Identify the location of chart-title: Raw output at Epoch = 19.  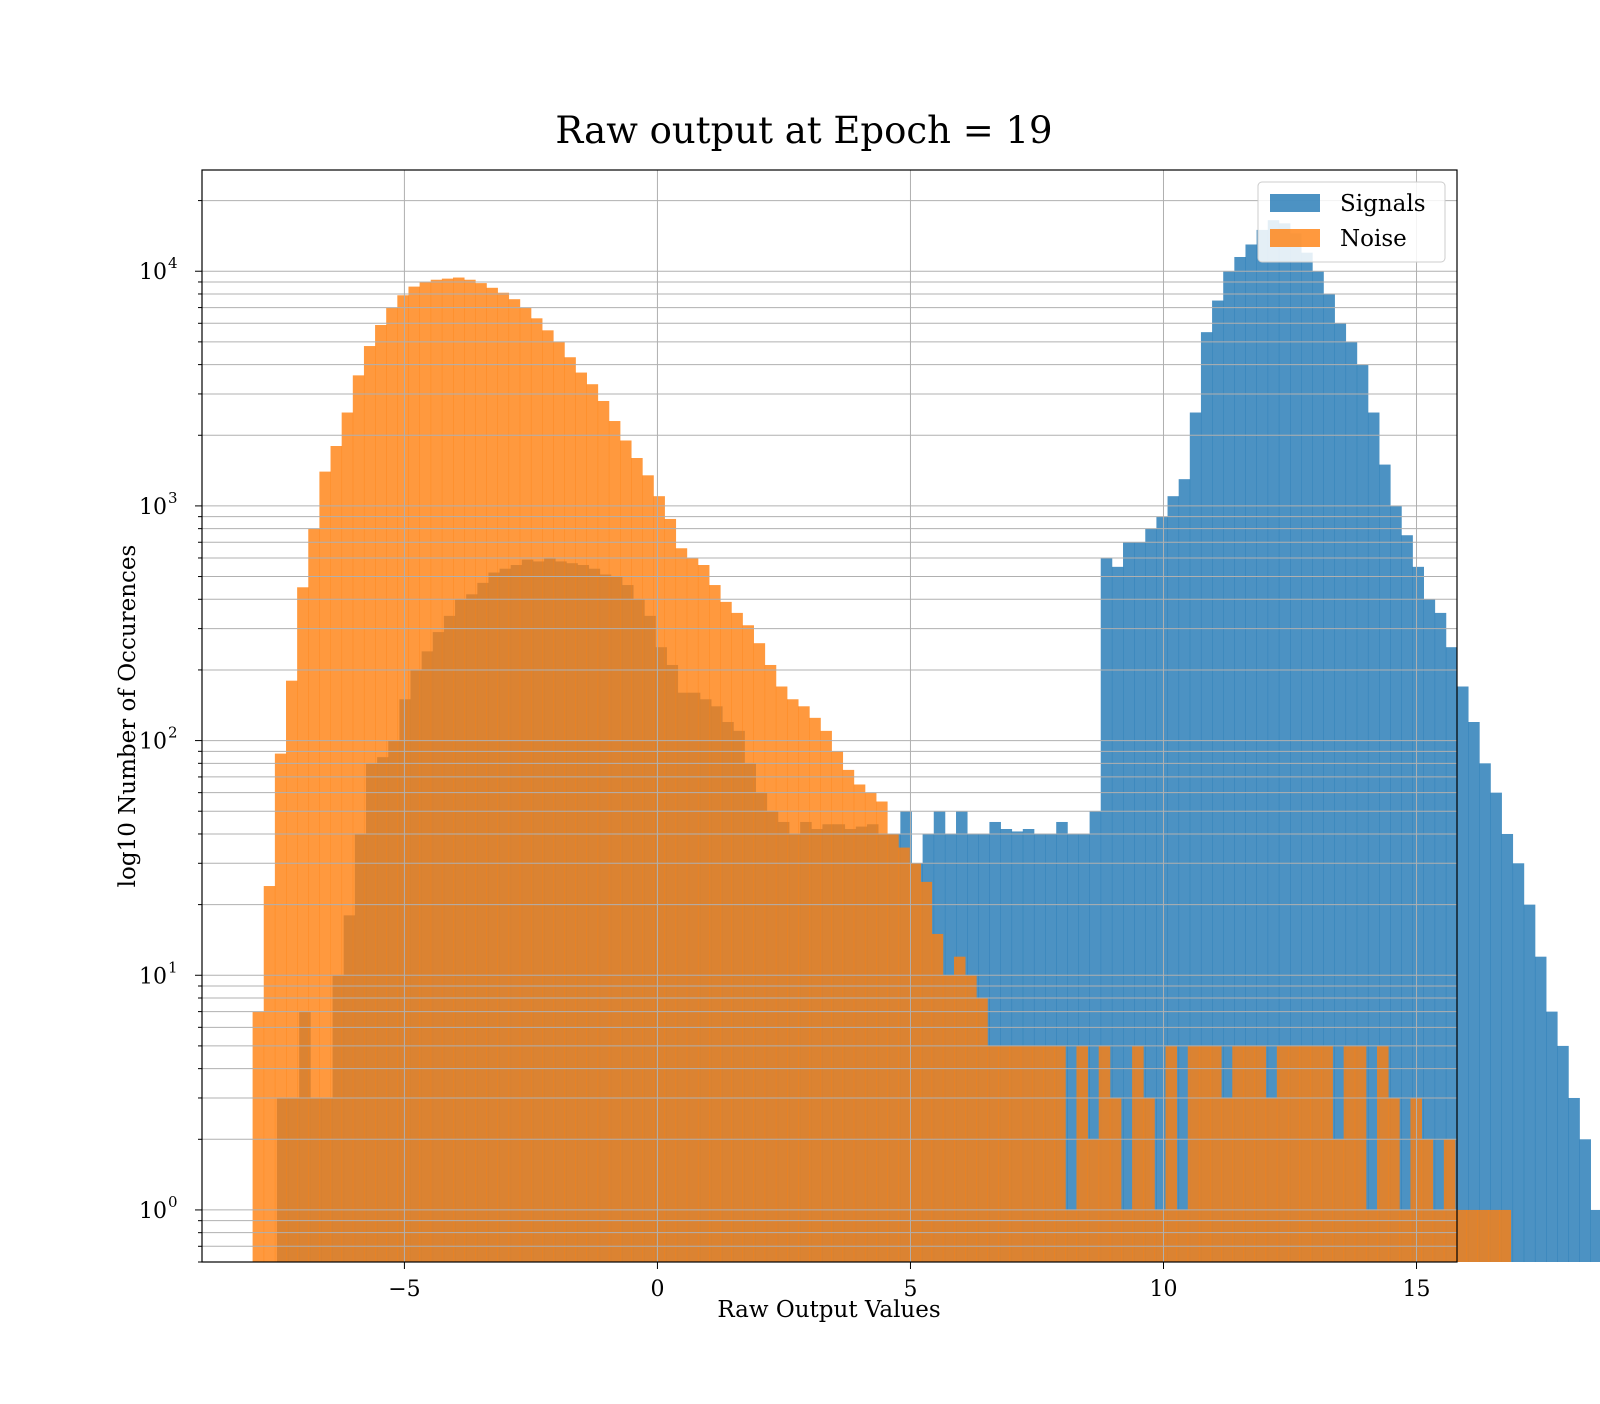
(803, 130).